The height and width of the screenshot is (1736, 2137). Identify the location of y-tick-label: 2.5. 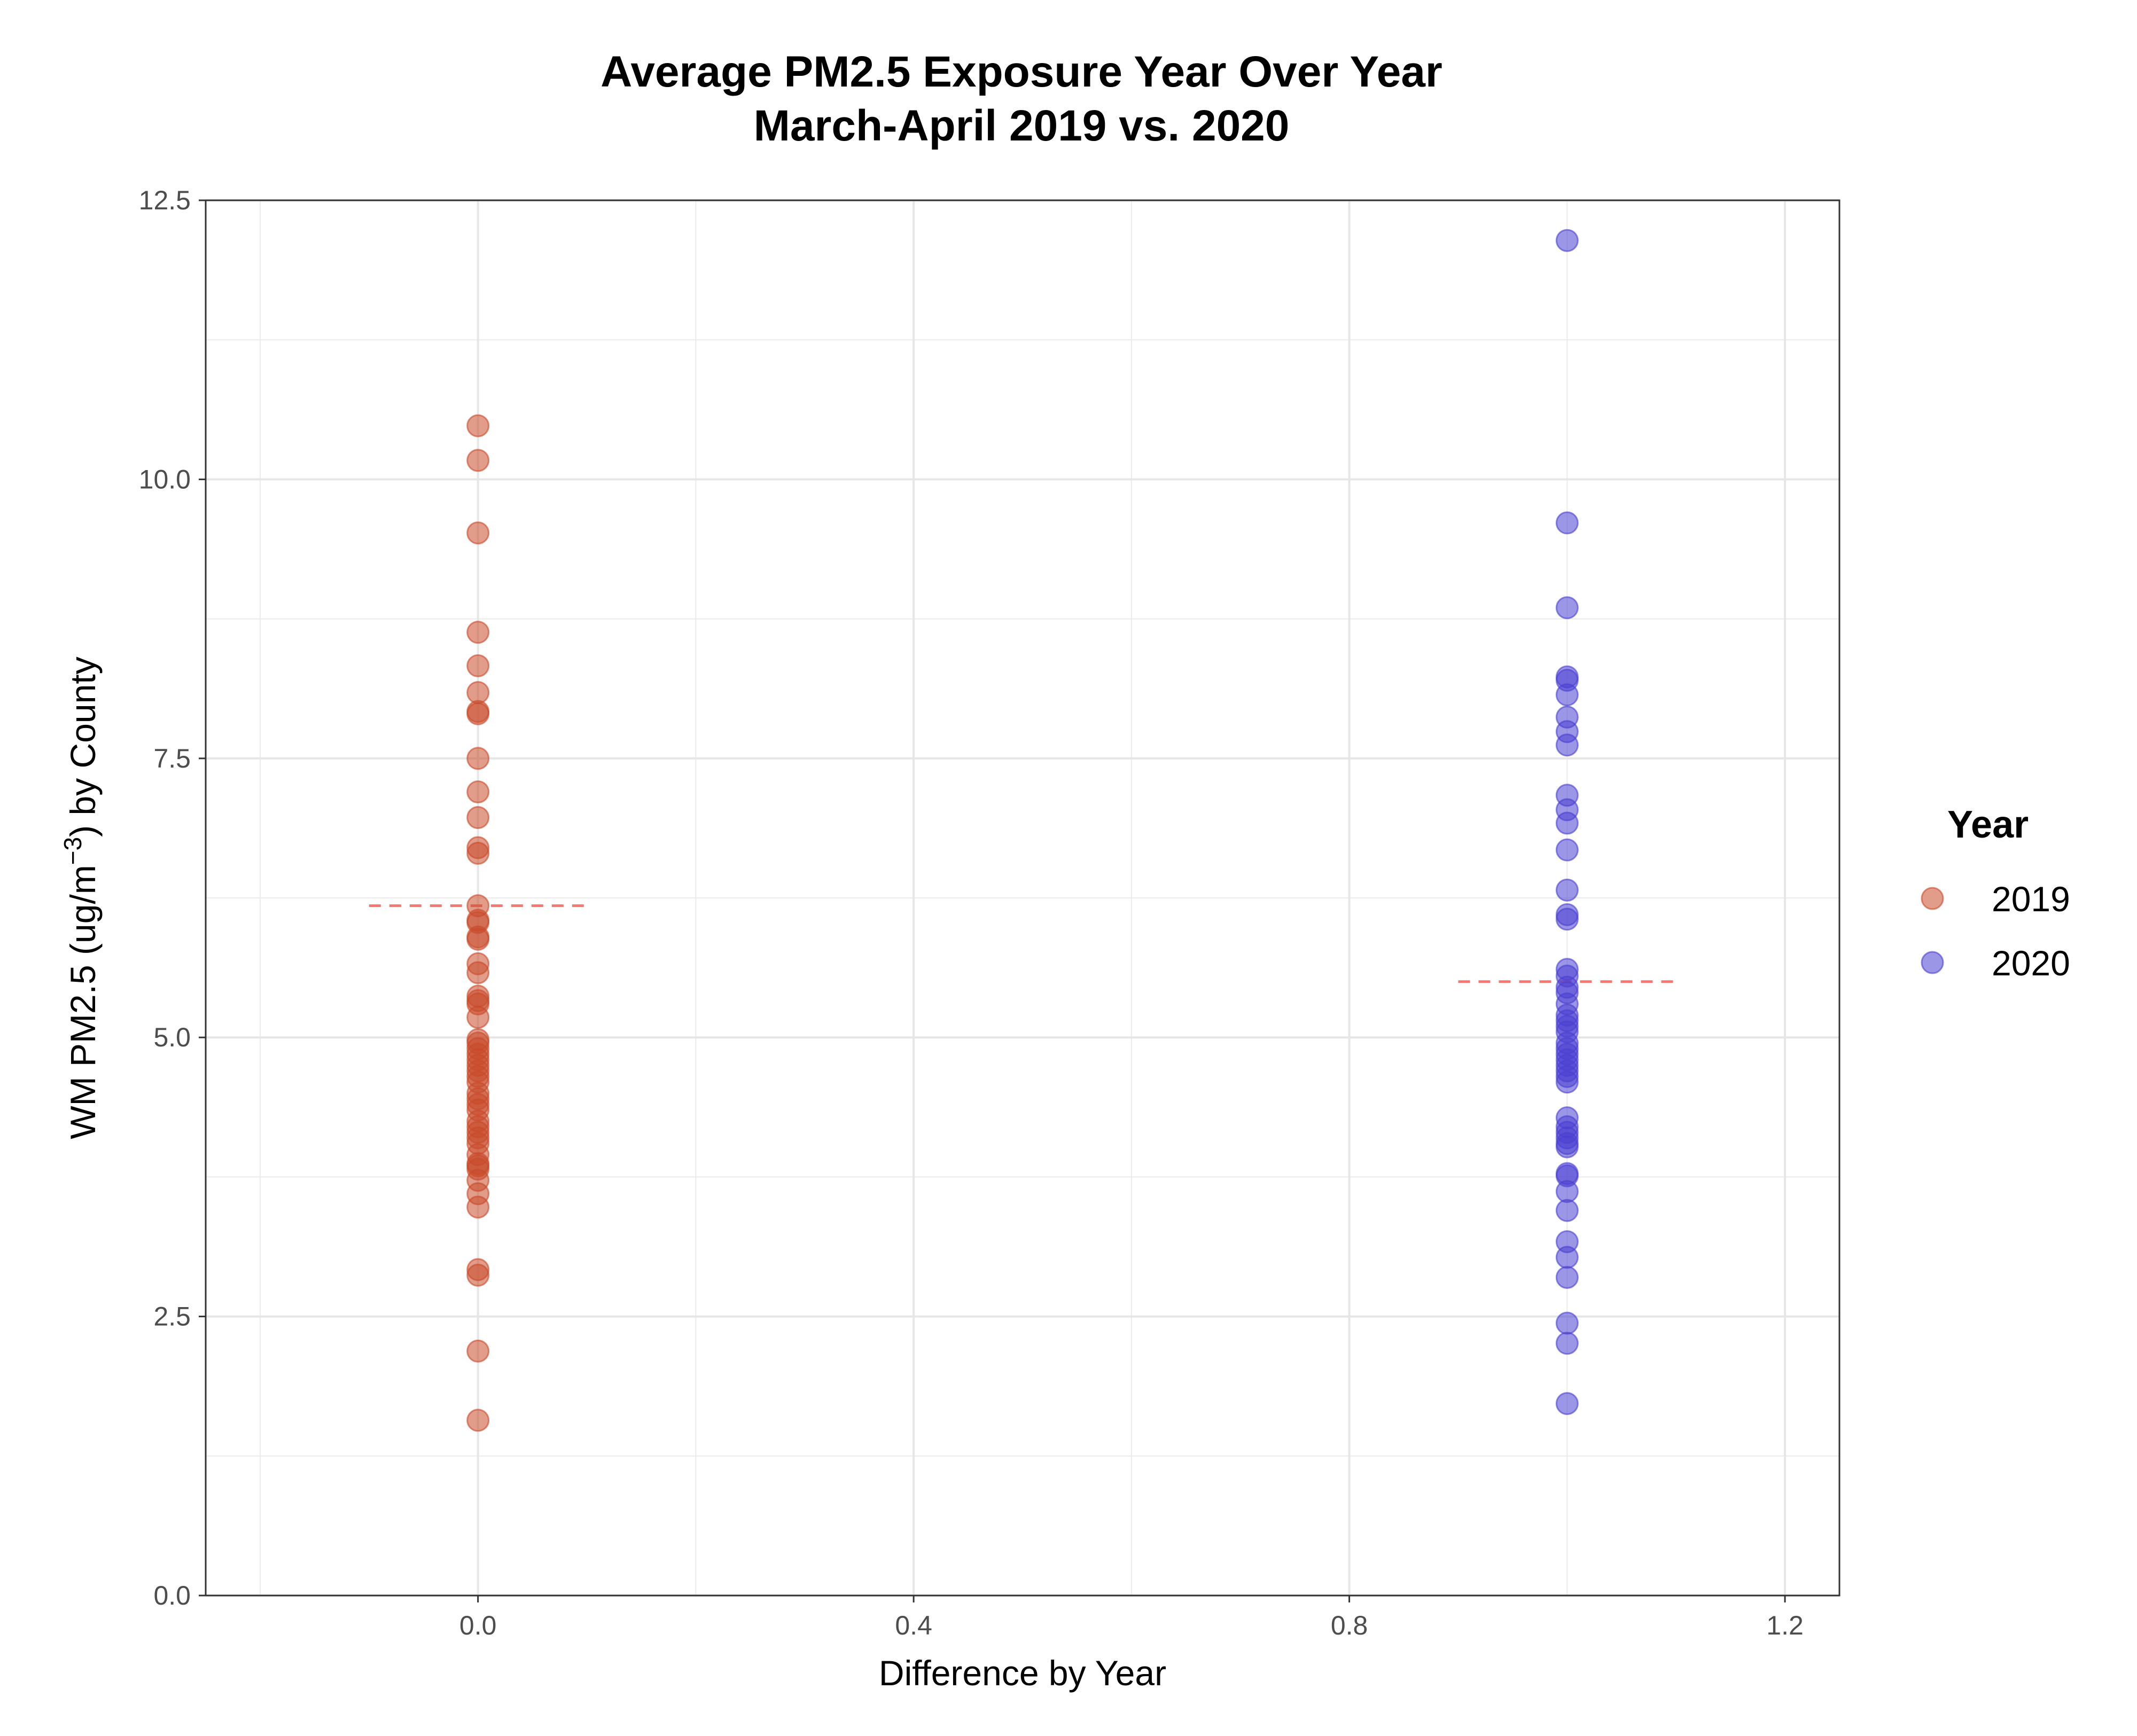
(172, 1317).